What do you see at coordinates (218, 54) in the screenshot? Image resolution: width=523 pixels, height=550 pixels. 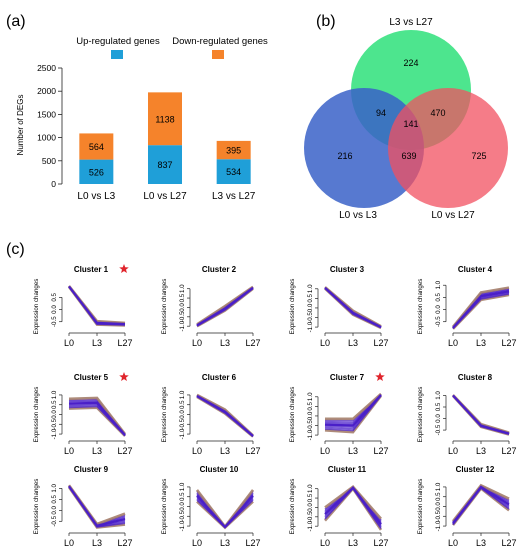 I see `legend-down-swatch` at bounding box center [218, 54].